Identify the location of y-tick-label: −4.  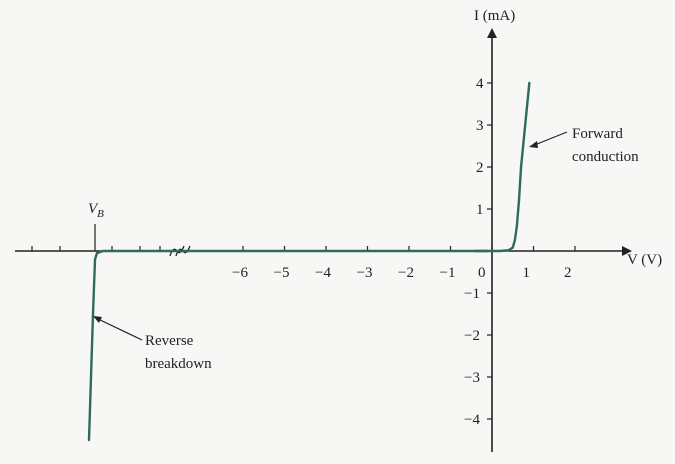
(472, 420).